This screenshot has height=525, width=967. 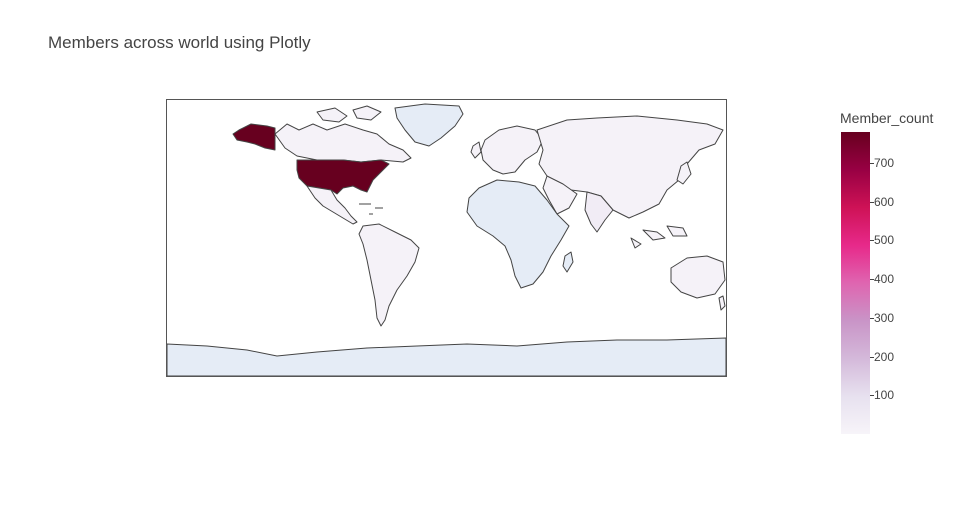 I want to click on colorbar-tick-label: 700, so click(x=884, y=162).